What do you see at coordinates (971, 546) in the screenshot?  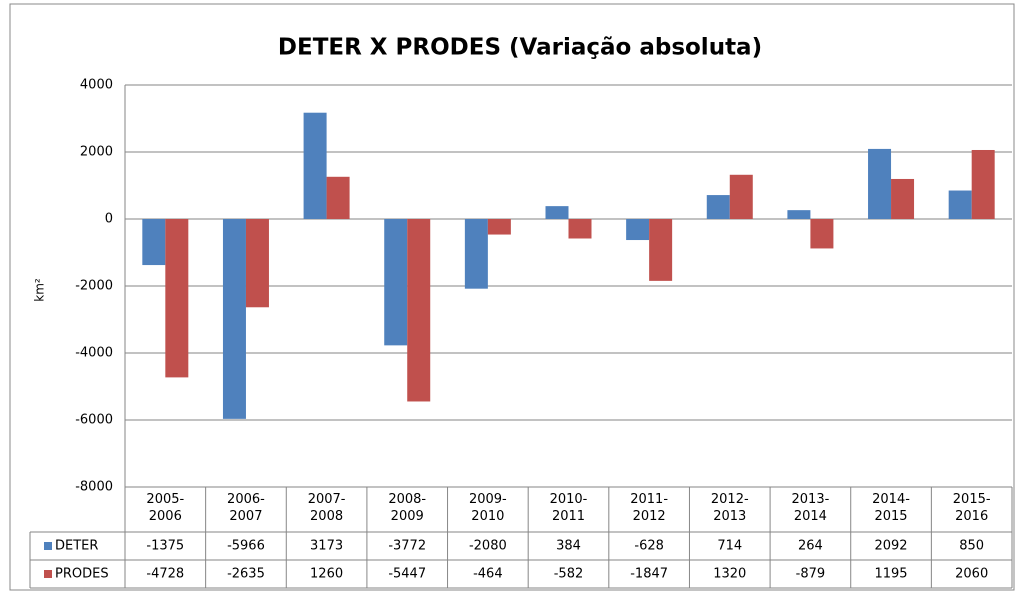 I see `table-value: 850` at bounding box center [971, 546].